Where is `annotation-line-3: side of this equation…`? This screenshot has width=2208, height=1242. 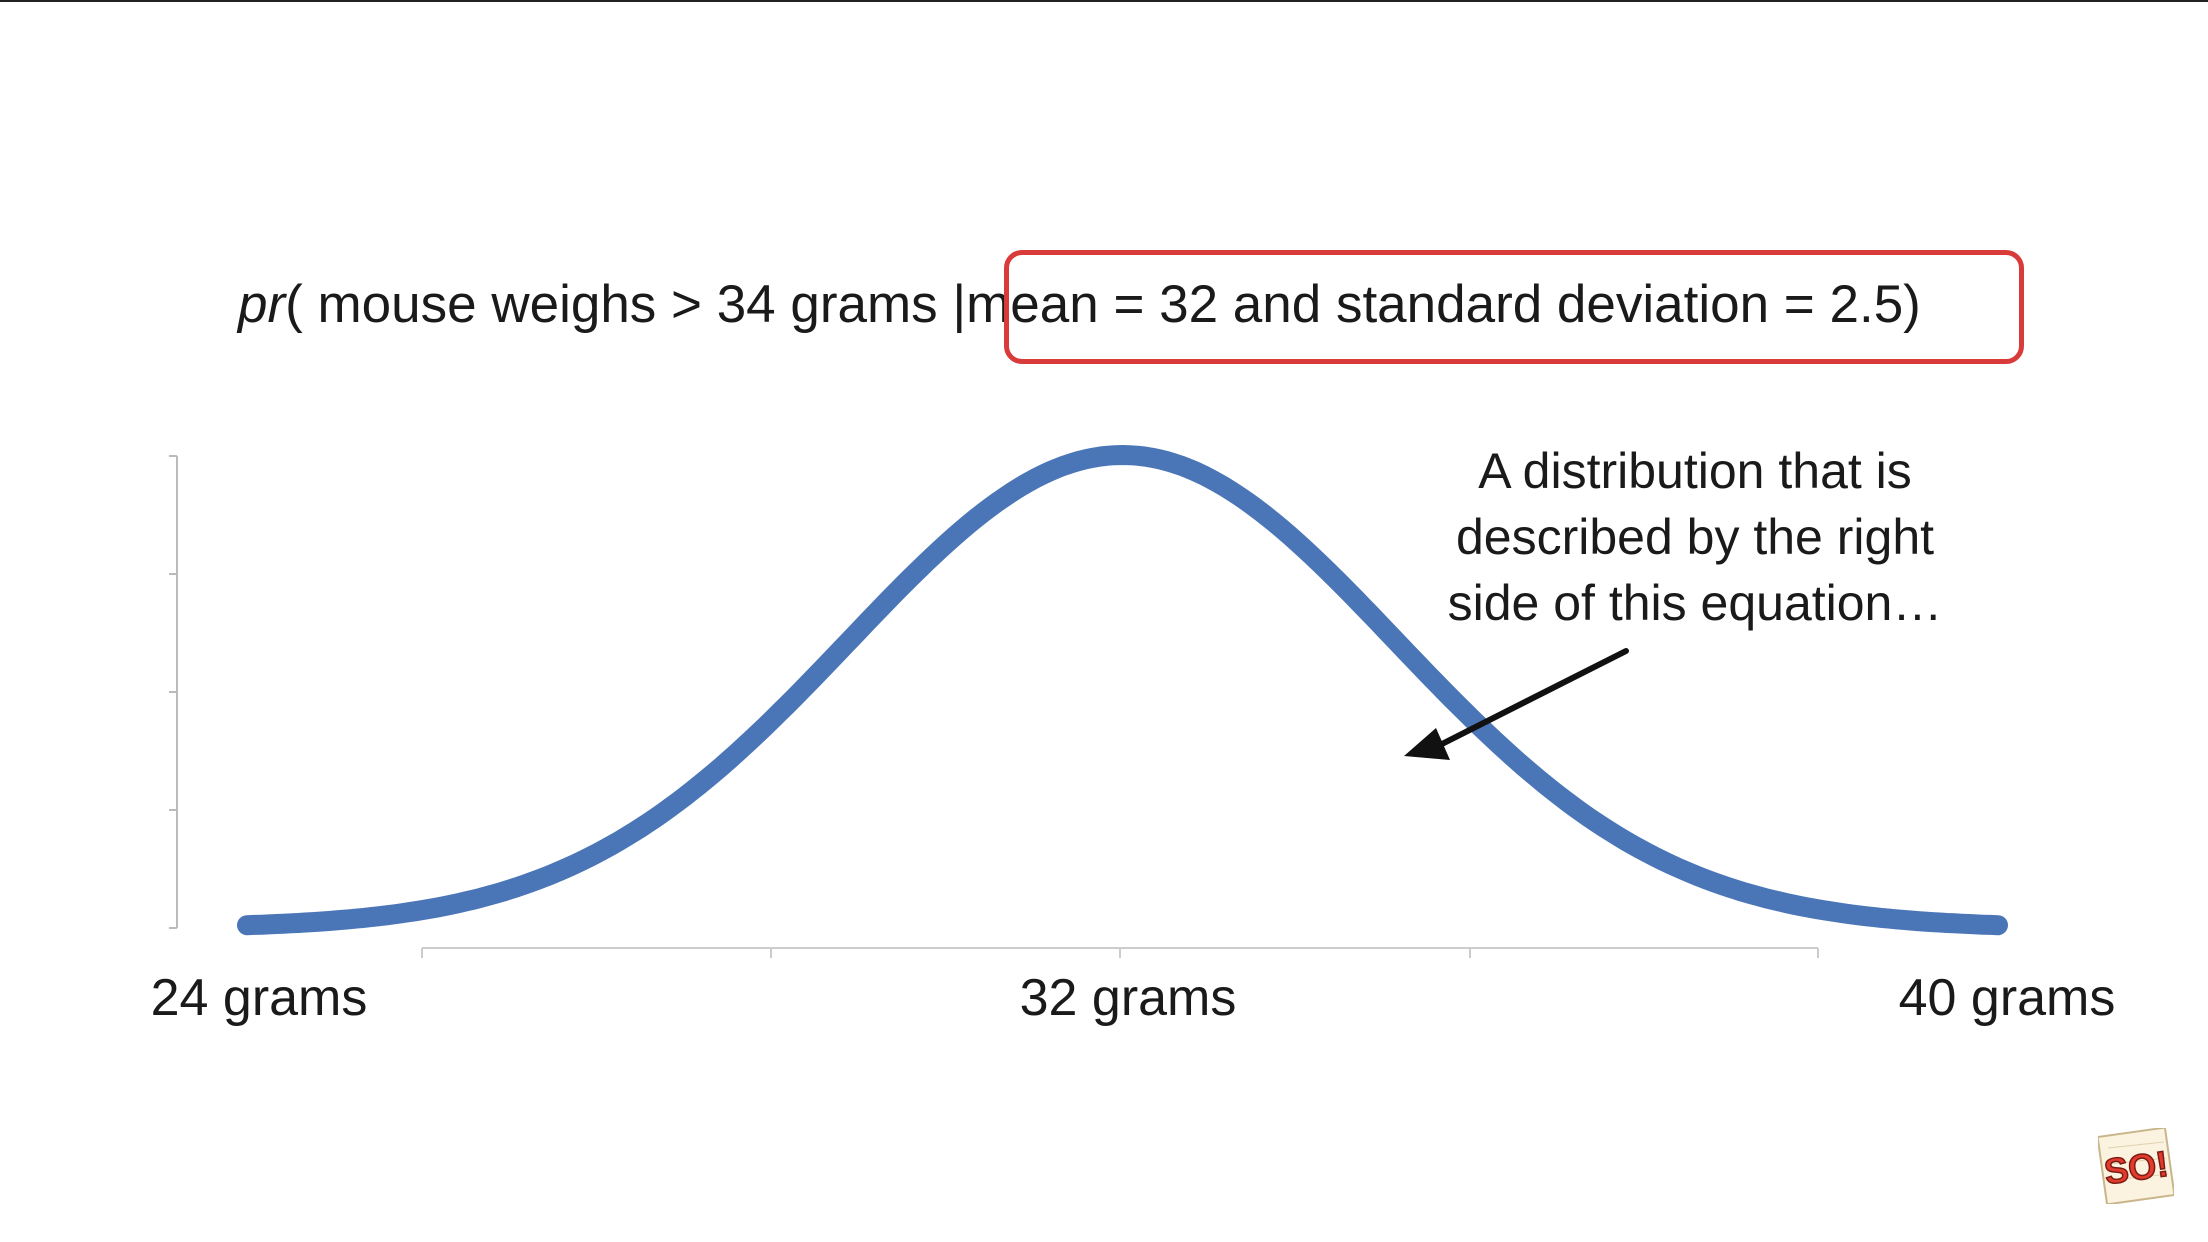
annotation-line-3: side of this equation… is located at coordinates (1695, 603).